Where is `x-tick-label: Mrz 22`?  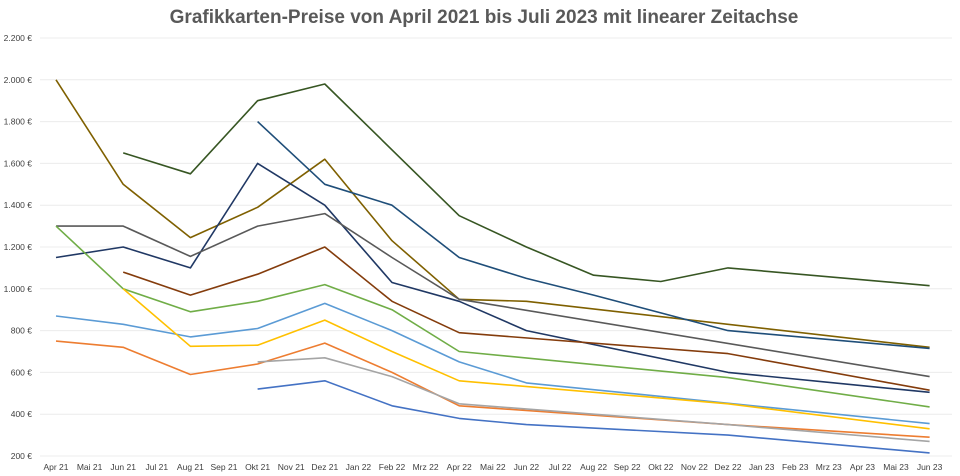 x-tick-label: Mrz 22 is located at coordinates (426, 467).